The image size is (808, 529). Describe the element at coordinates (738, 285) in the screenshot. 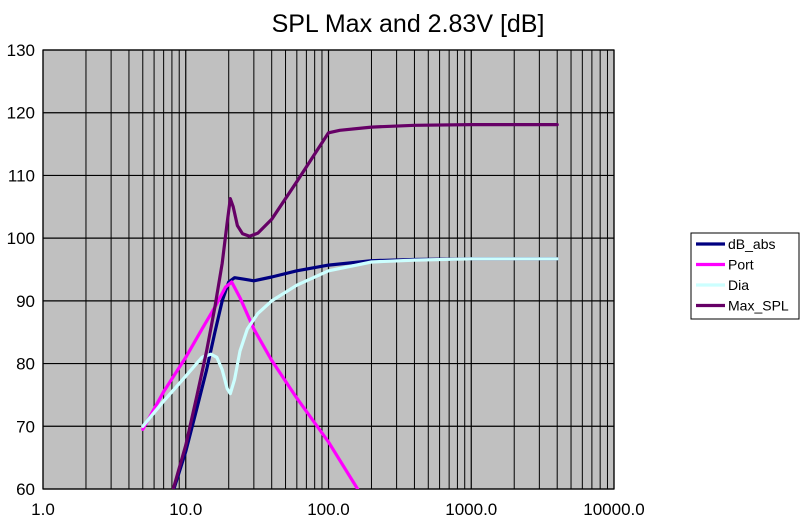

I see `legend-label: Dia` at that location.